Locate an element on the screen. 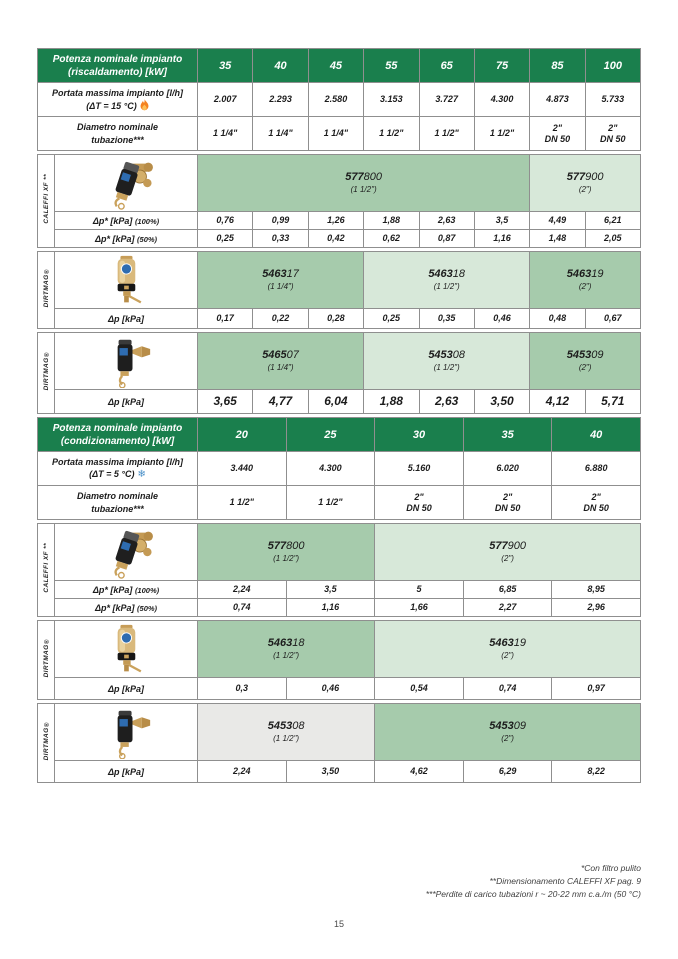  dp-50-row-label: Δp* [kPa] (50%) is located at coordinates (126, 607).